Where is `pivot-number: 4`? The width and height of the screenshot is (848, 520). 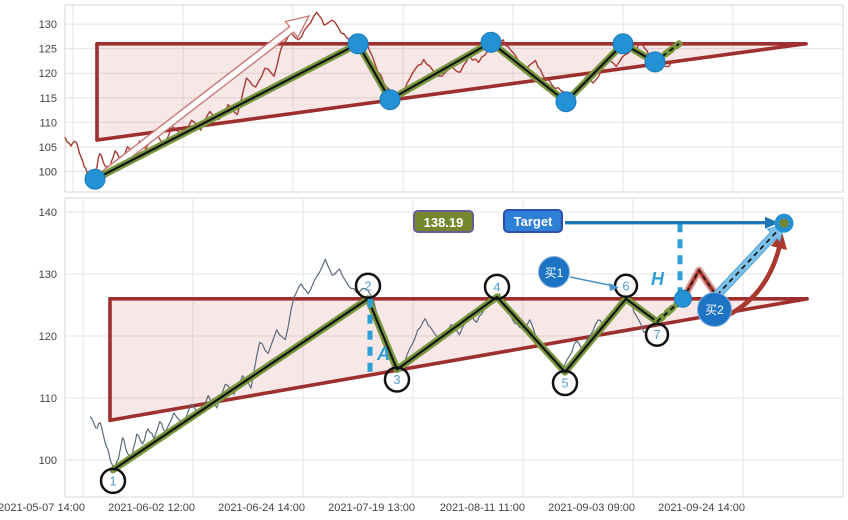 pivot-number: 4 is located at coordinates (496, 286).